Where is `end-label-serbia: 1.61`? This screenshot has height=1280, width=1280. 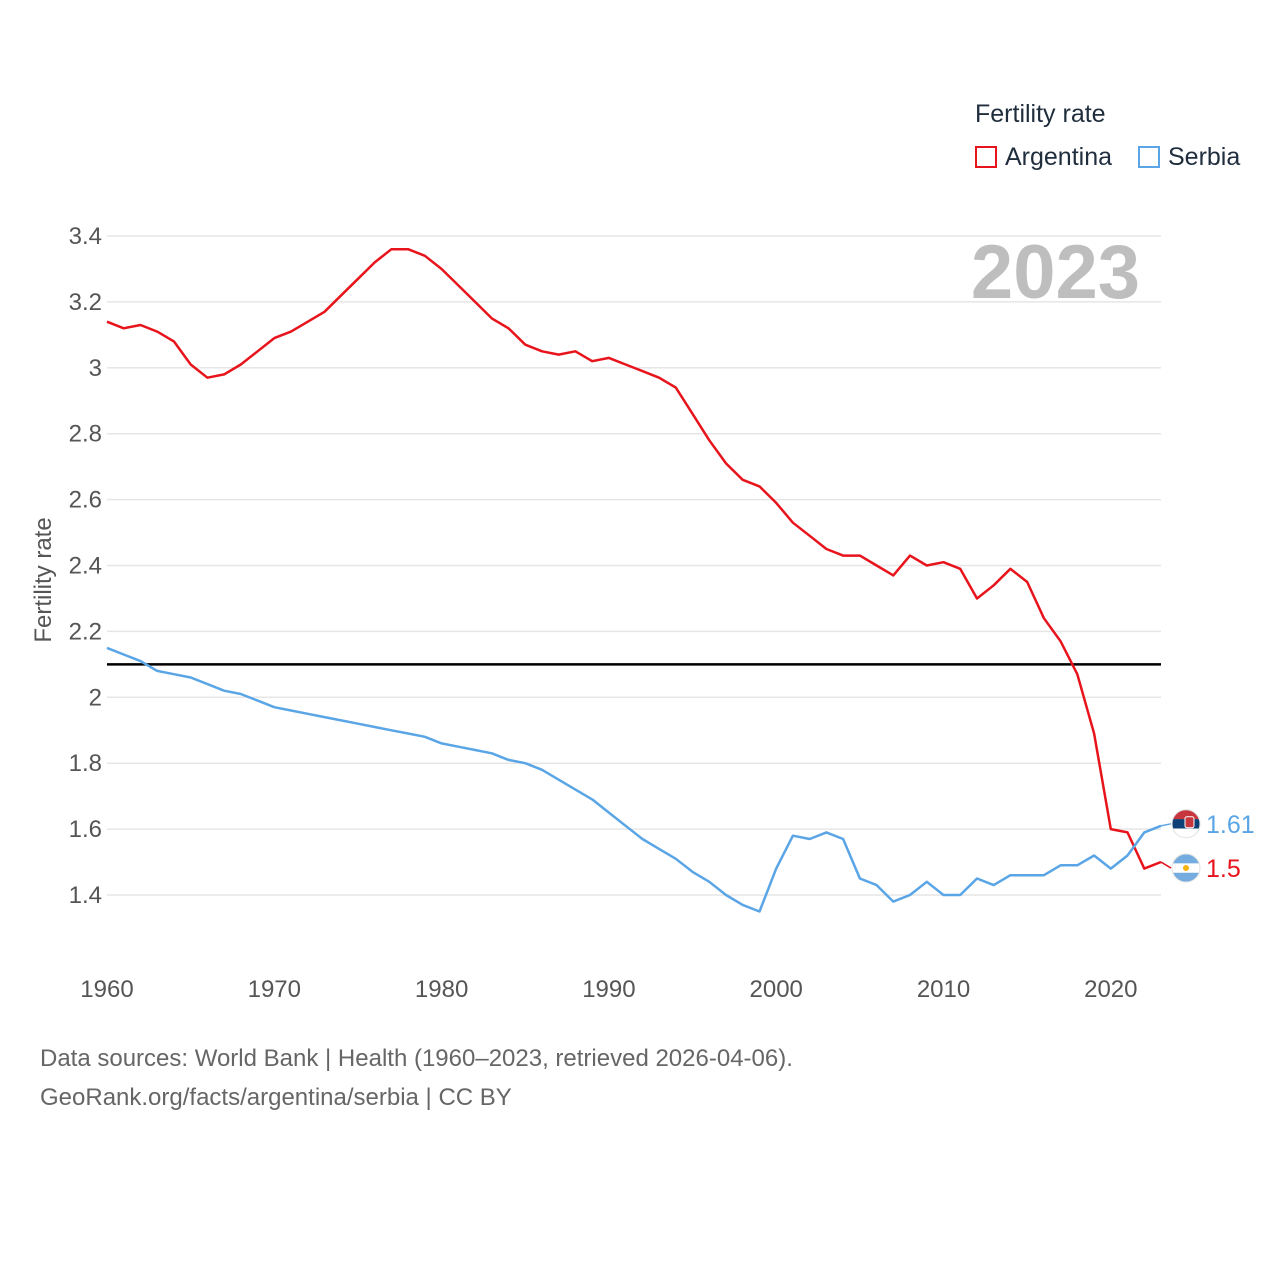
end-label-serbia: 1.61 is located at coordinates (1230, 825).